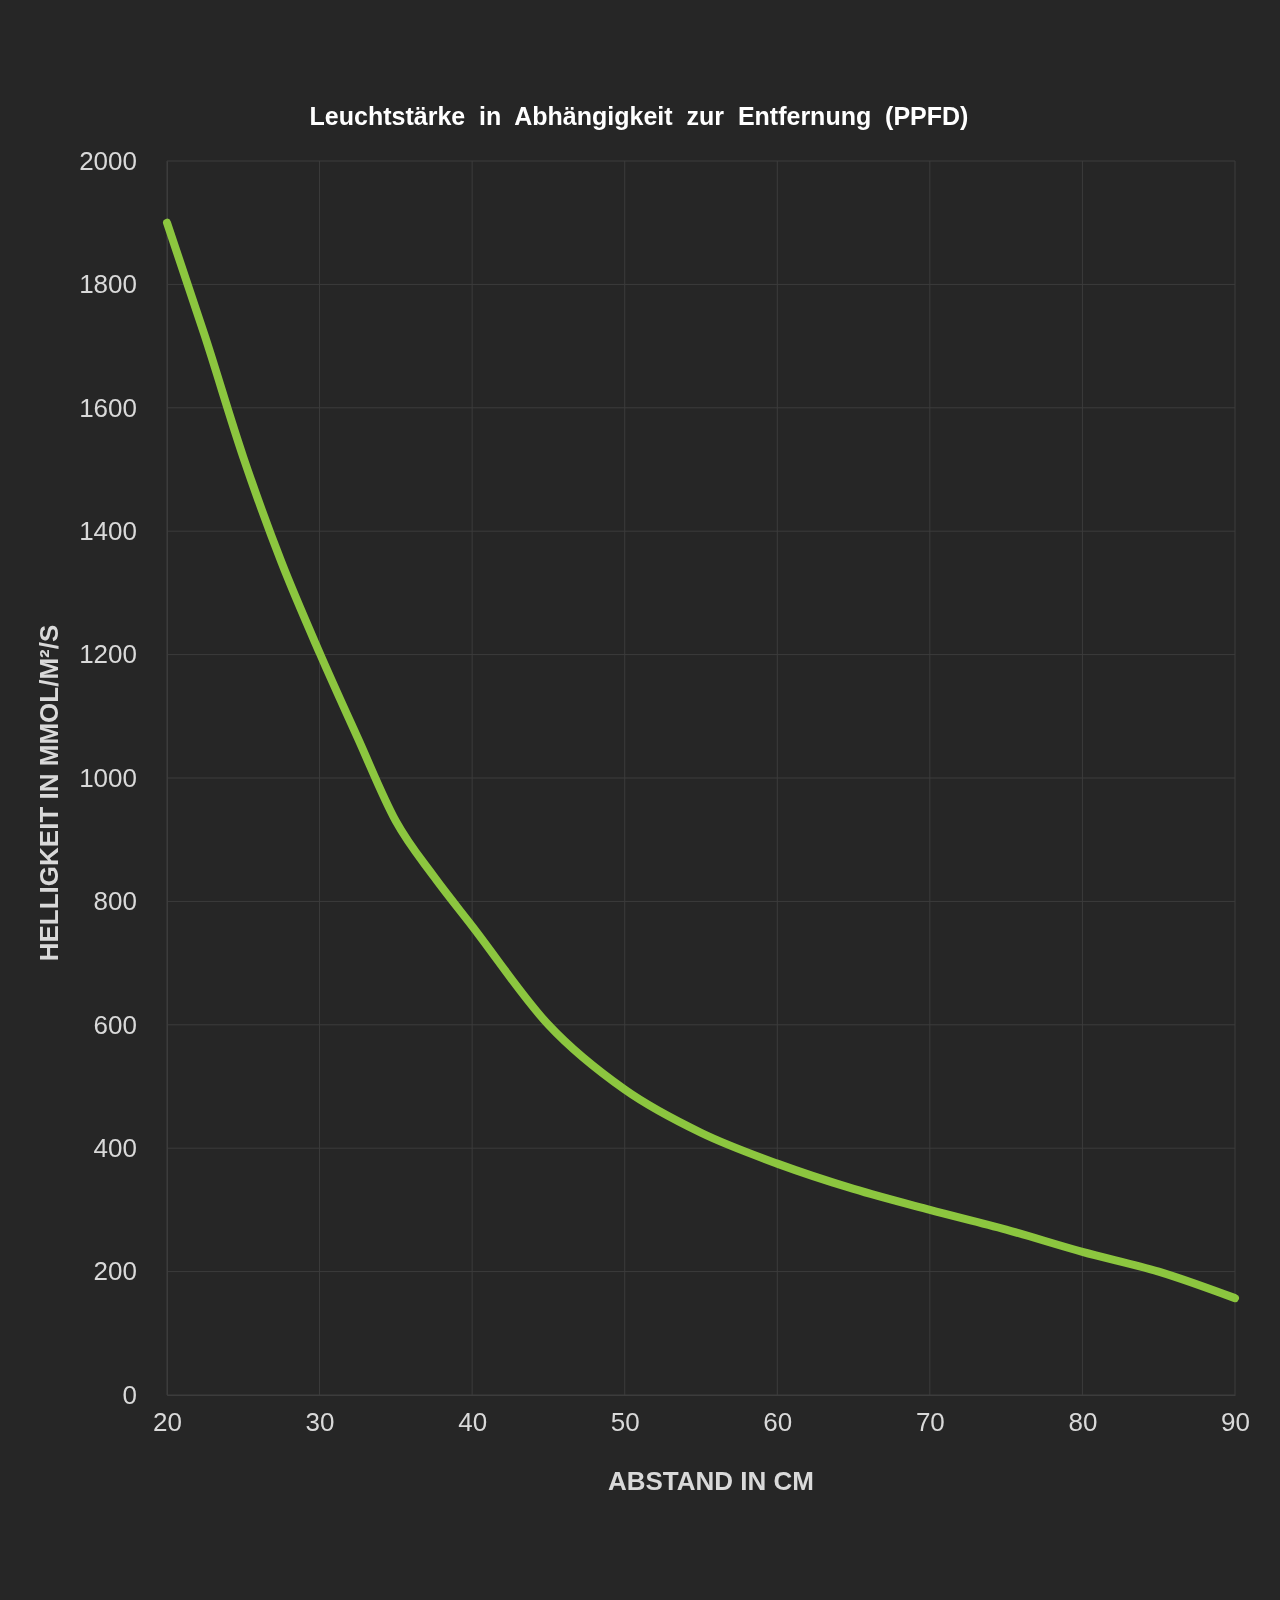 This screenshot has height=1600, width=1280. Describe the element at coordinates (320, 1422) in the screenshot. I see `x-tick-label: 30` at that location.